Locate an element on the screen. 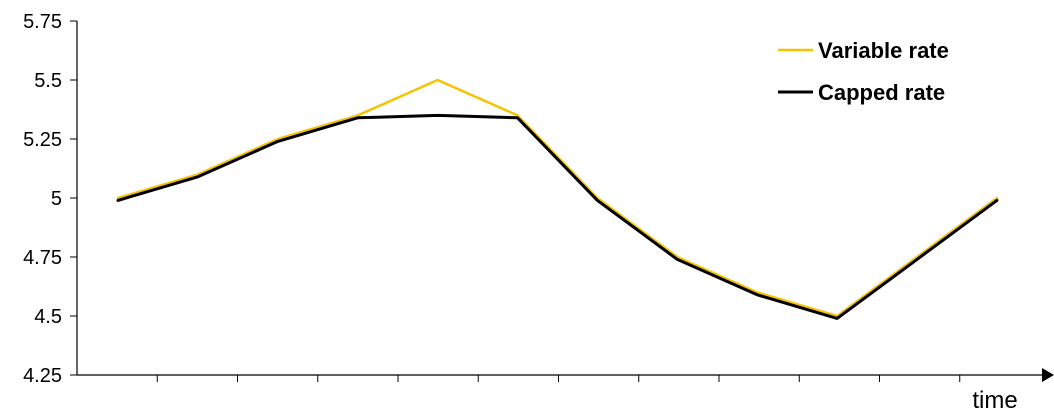 This screenshot has height=414, width=1054. x-axis-title: time is located at coordinates (994, 400).